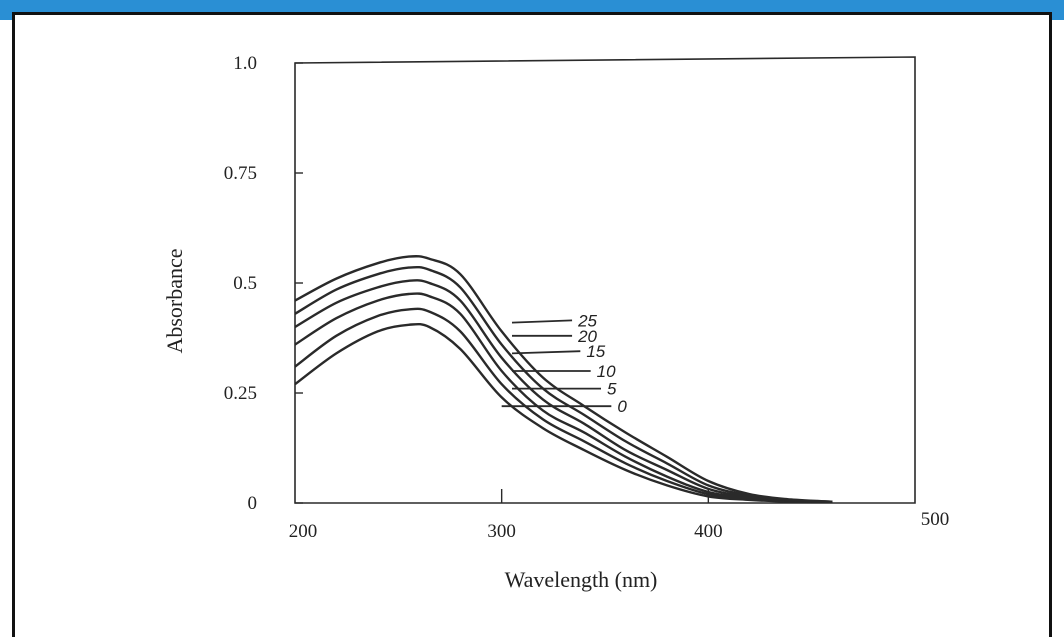  What do you see at coordinates (622, 406) in the screenshot?
I see `curve-label-0: 0` at bounding box center [622, 406].